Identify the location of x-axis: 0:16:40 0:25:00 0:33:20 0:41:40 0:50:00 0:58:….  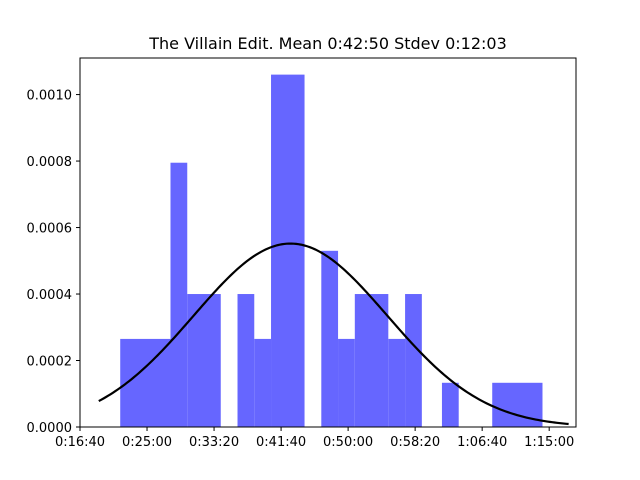
(314, 438).